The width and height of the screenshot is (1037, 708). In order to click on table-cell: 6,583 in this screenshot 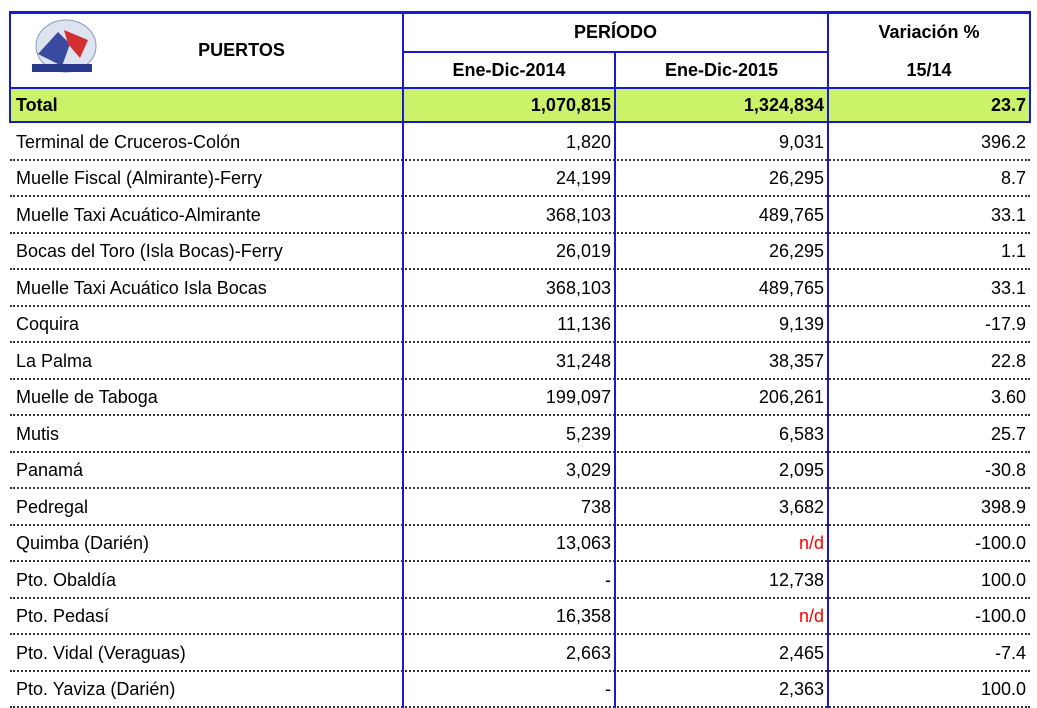, I will do `click(801, 433)`.